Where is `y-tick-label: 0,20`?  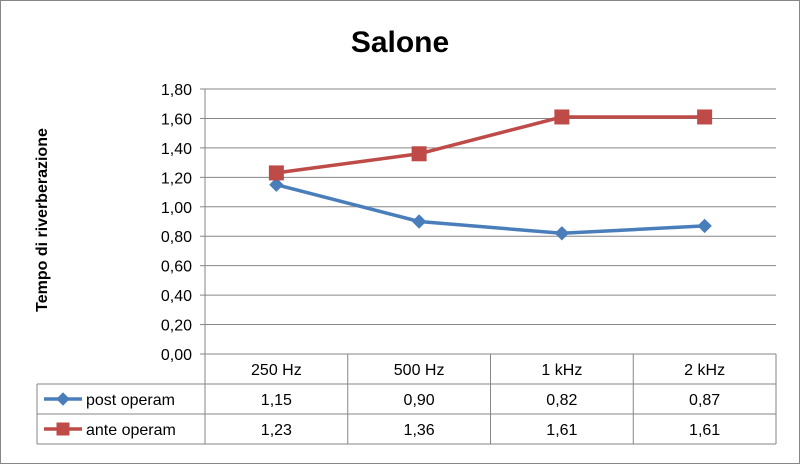
y-tick-label: 0,20 is located at coordinates (176, 326).